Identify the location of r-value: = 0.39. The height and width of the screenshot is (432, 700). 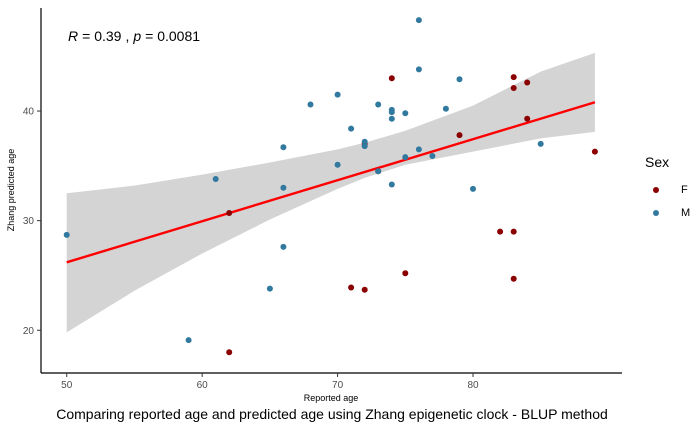
(102, 36).